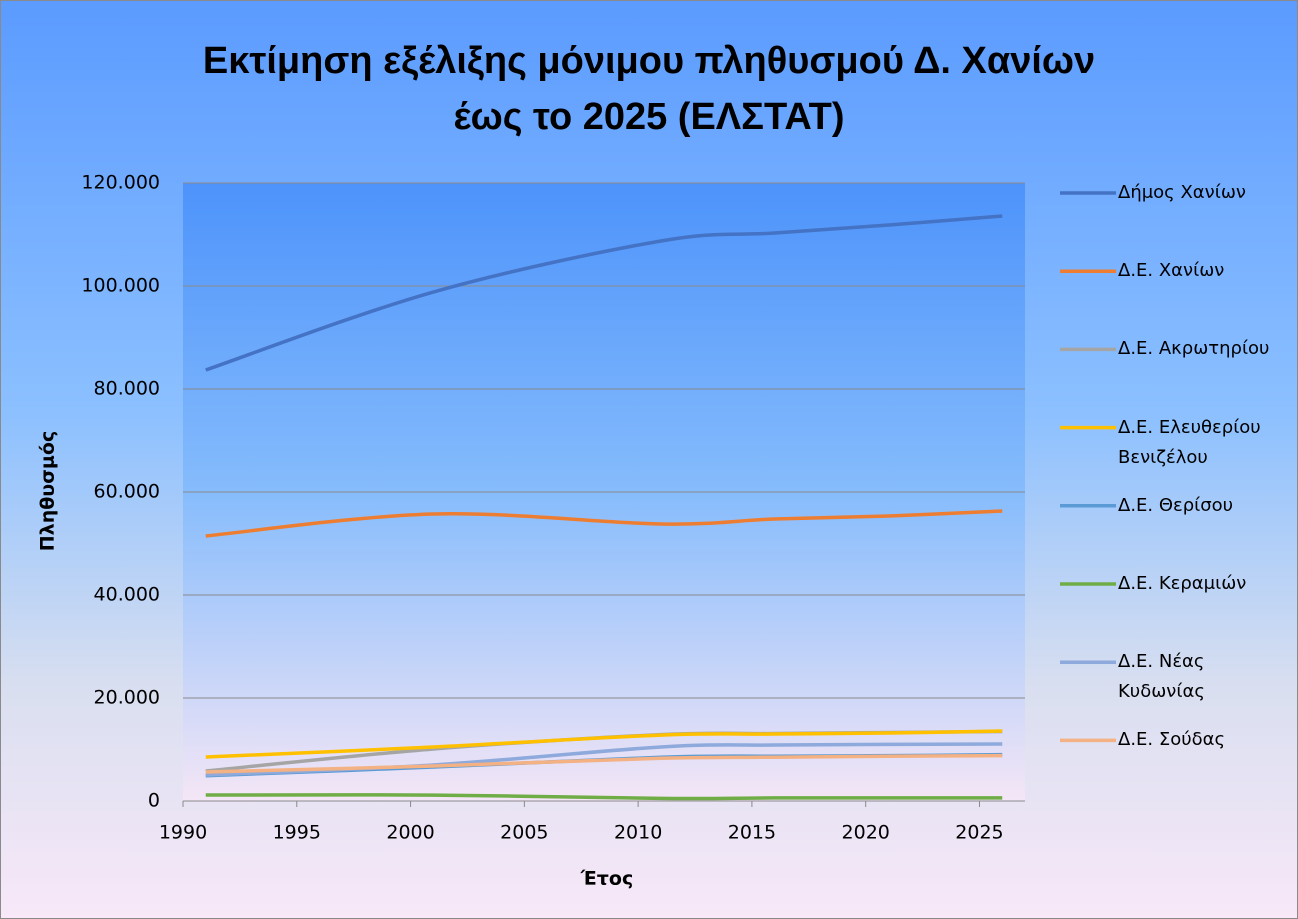  I want to click on x-tick-label: 2015, so click(752, 833).